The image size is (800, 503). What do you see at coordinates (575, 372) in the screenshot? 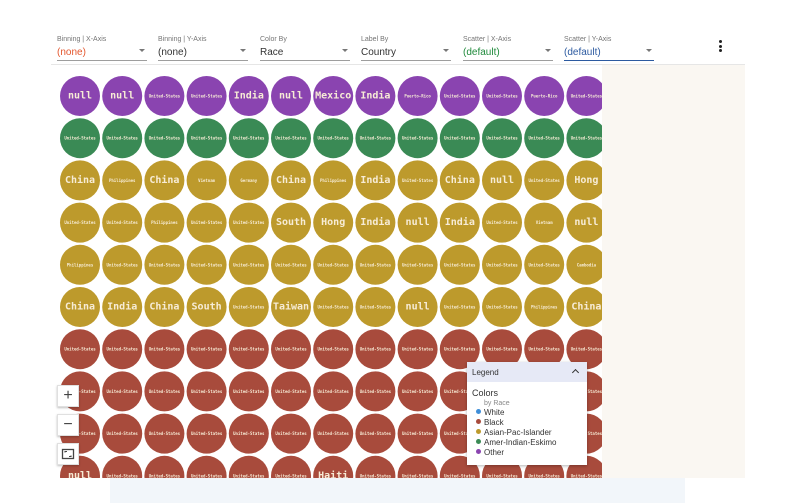
I see `chevron-up-icon` at bounding box center [575, 372].